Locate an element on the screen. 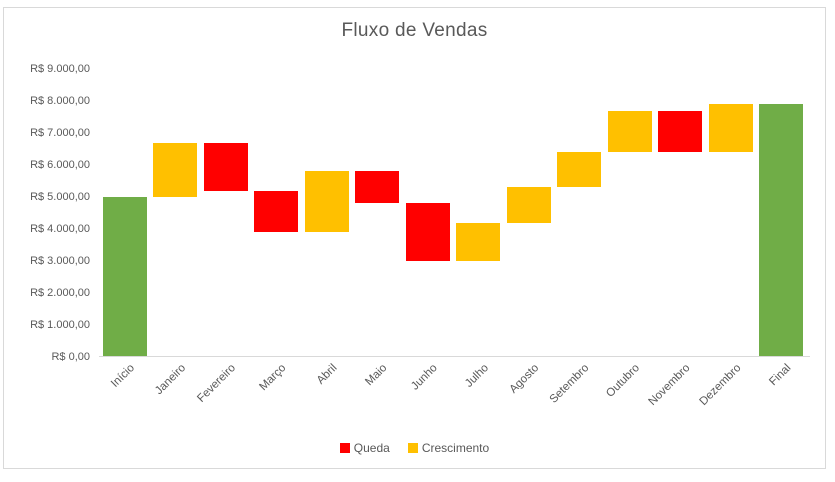 This screenshot has height=482, width=835. legend: Queda Crescimento is located at coordinates (414, 448).